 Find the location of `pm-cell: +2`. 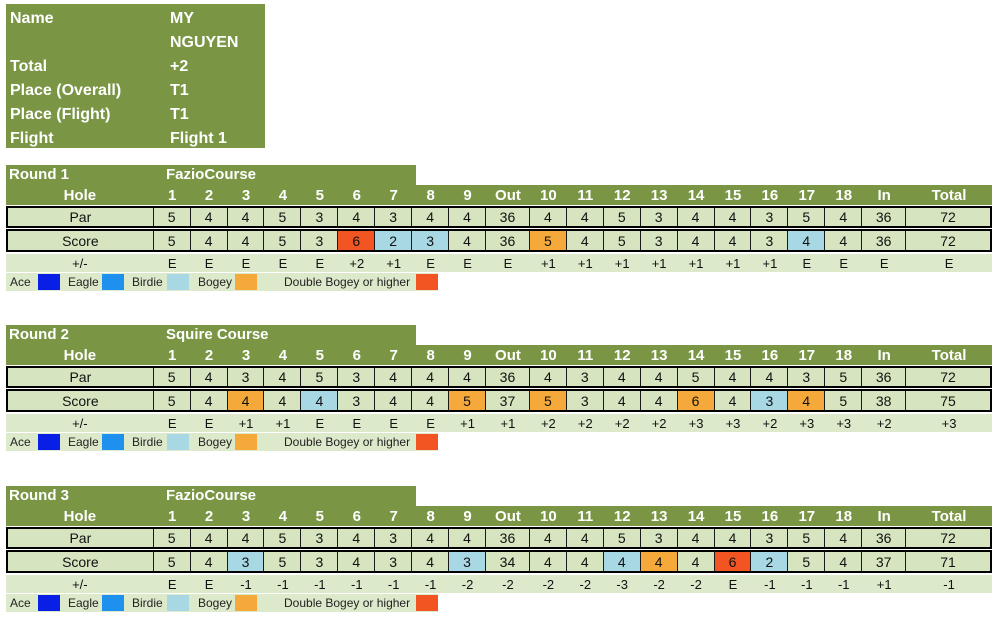

pm-cell: +2 is located at coordinates (770, 423).